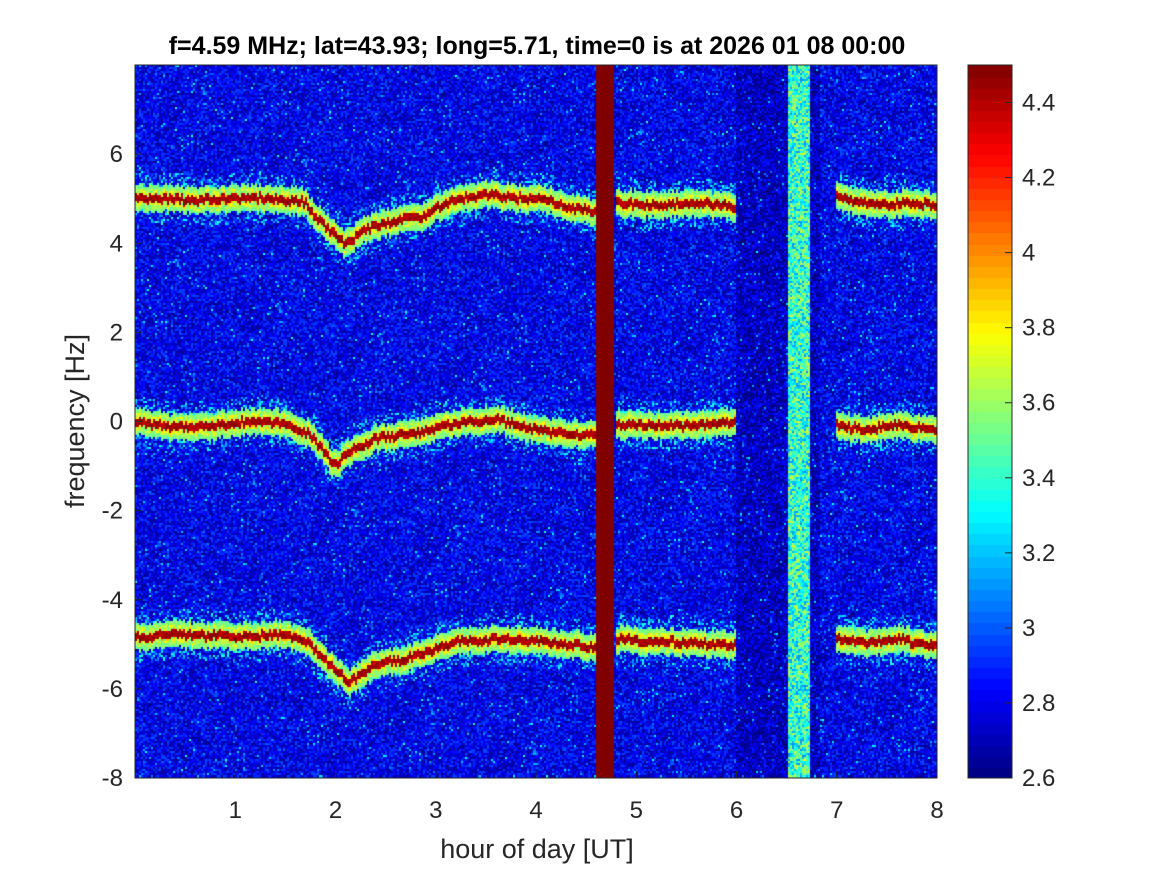  Describe the element at coordinates (116, 332) in the screenshot. I see `y-tick-label: 2` at that location.